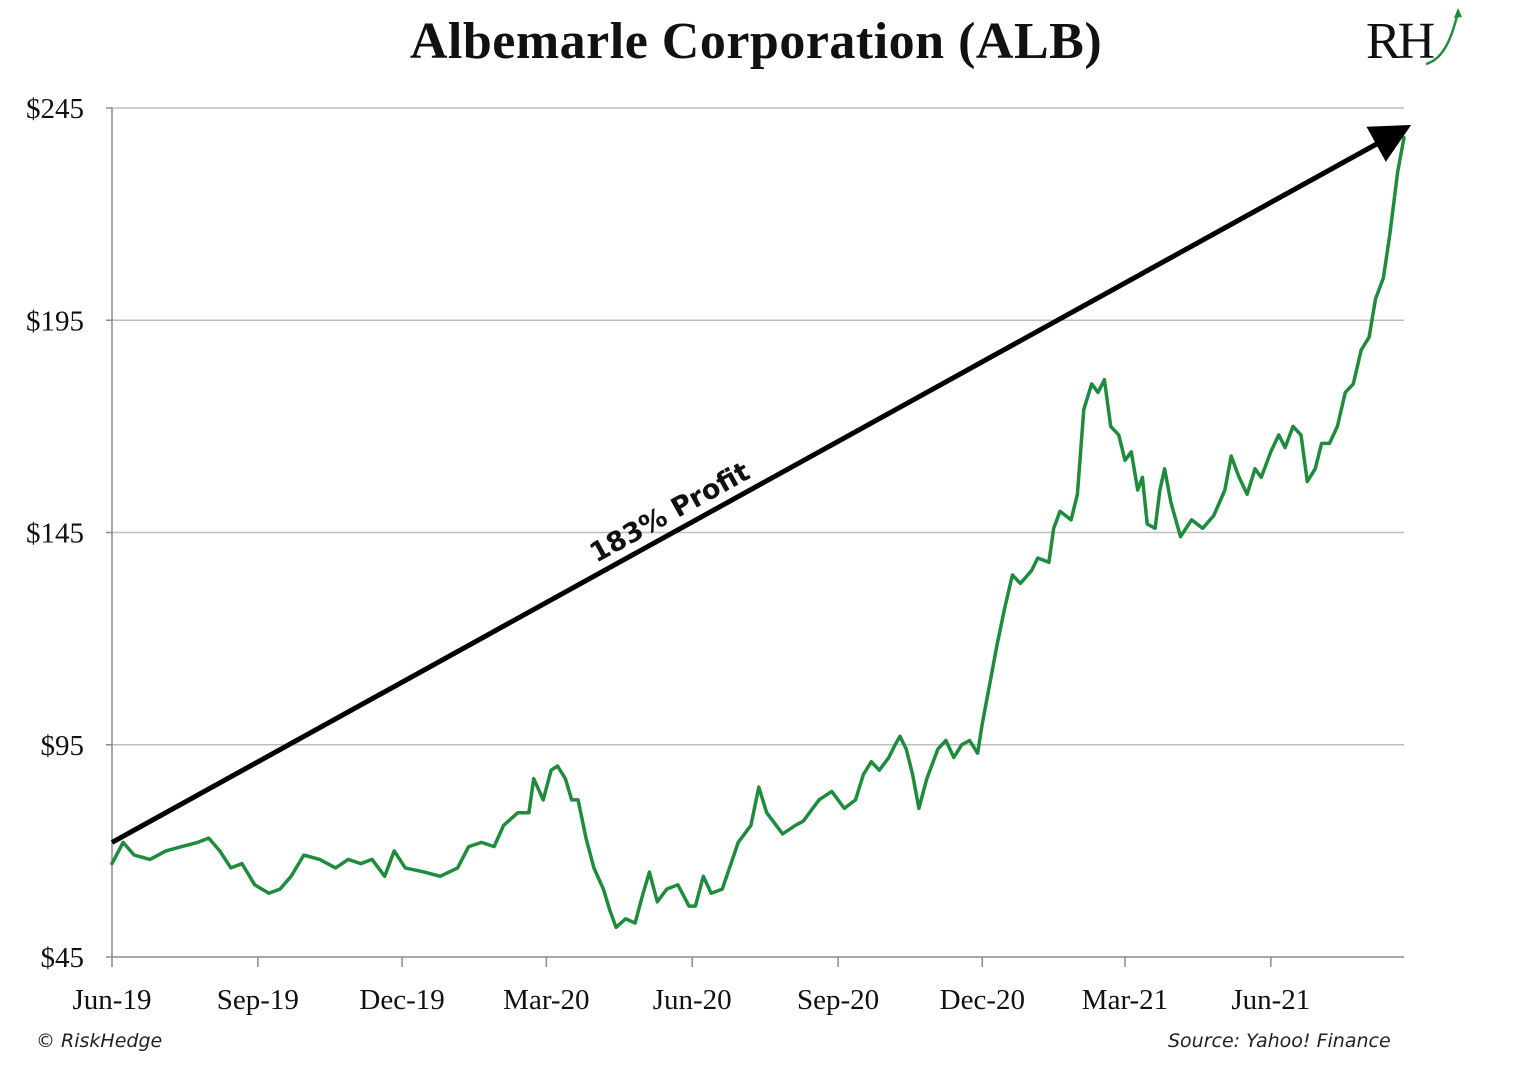 Image resolution: width=1526 pixels, height=1071 pixels. What do you see at coordinates (1400, 41) in the screenshot?
I see `logo-text: RH` at bounding box center [1400, 41].